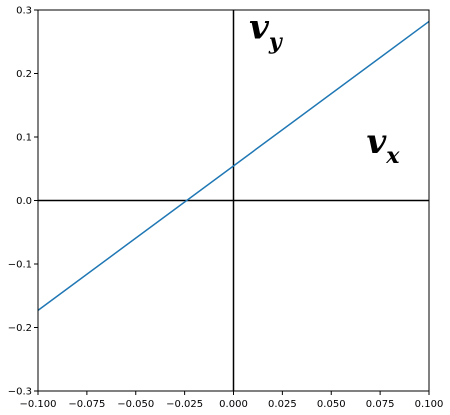 The image size is (450, 415). I want to click on y-axis: −0.3 −0.2 −0.1 0.0 0.1 0.2 0.3, so click(23, 202).